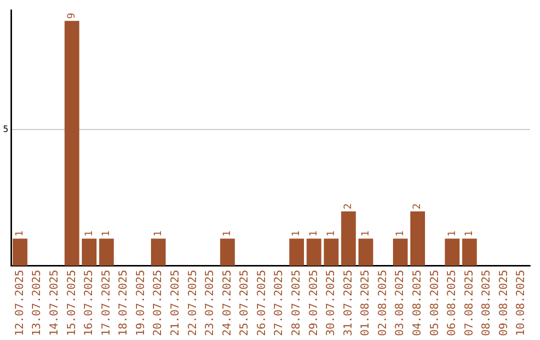 The width and height of the screenshot is (540, 340). What do you see at coordinates (140, 303) in the screenshot?
I see `x-tick-label: 19.07.2025` at bounding box center [140, 303].